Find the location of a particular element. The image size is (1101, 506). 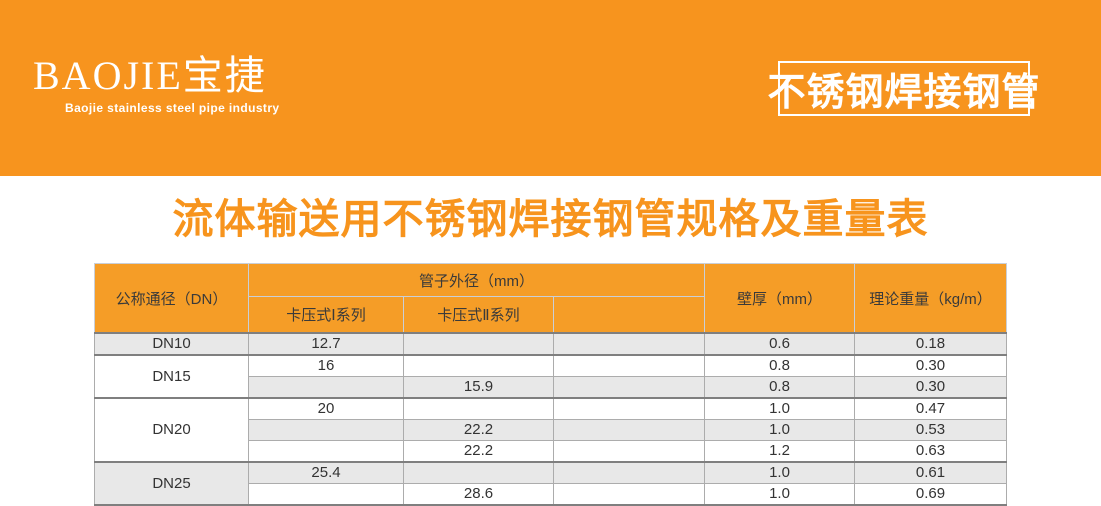

weight-cell: 0.61 is located at coordinates (931, 472).